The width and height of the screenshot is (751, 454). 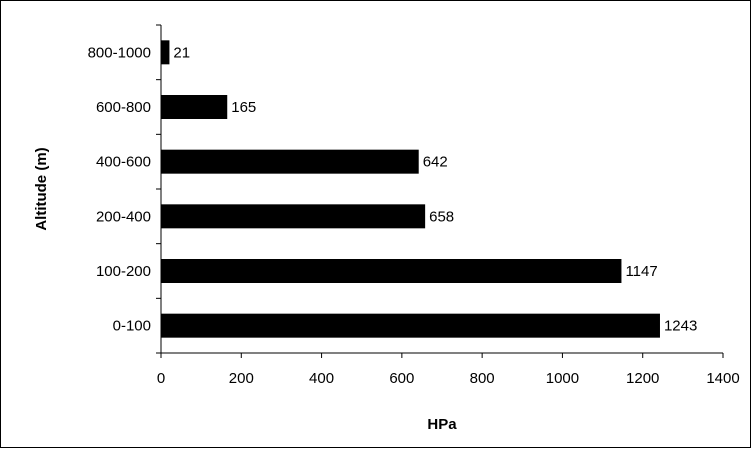 What do you see at coordinates (435, 162) in the screenshot?
I see `data-label: 642` at bounding box center [435, 162].